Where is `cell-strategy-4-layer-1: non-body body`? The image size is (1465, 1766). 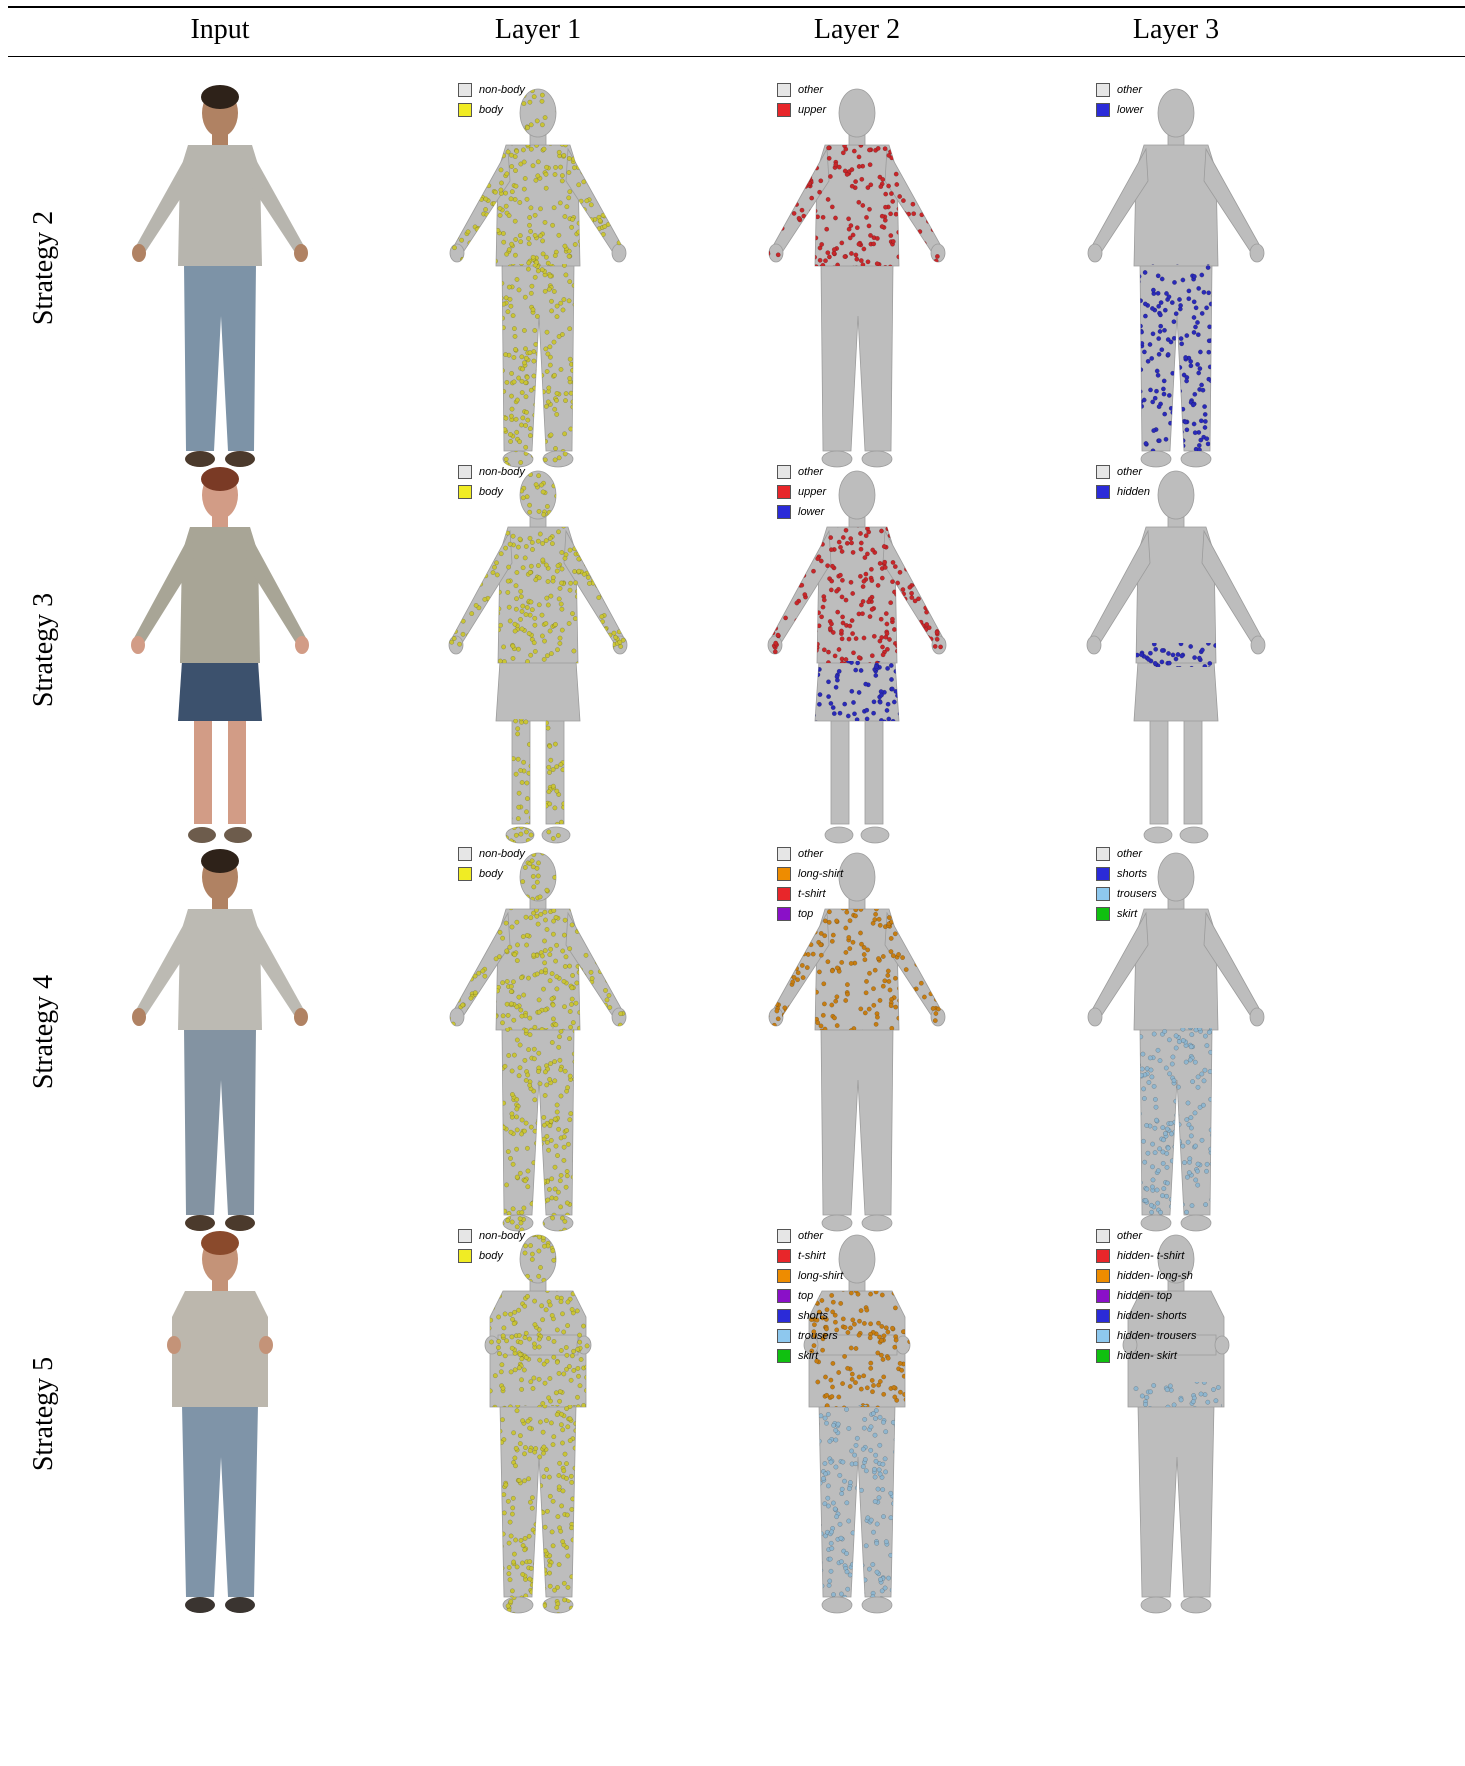
cell-strategy-4-layer-1: non-body body is located at coordinates (538, 1037).